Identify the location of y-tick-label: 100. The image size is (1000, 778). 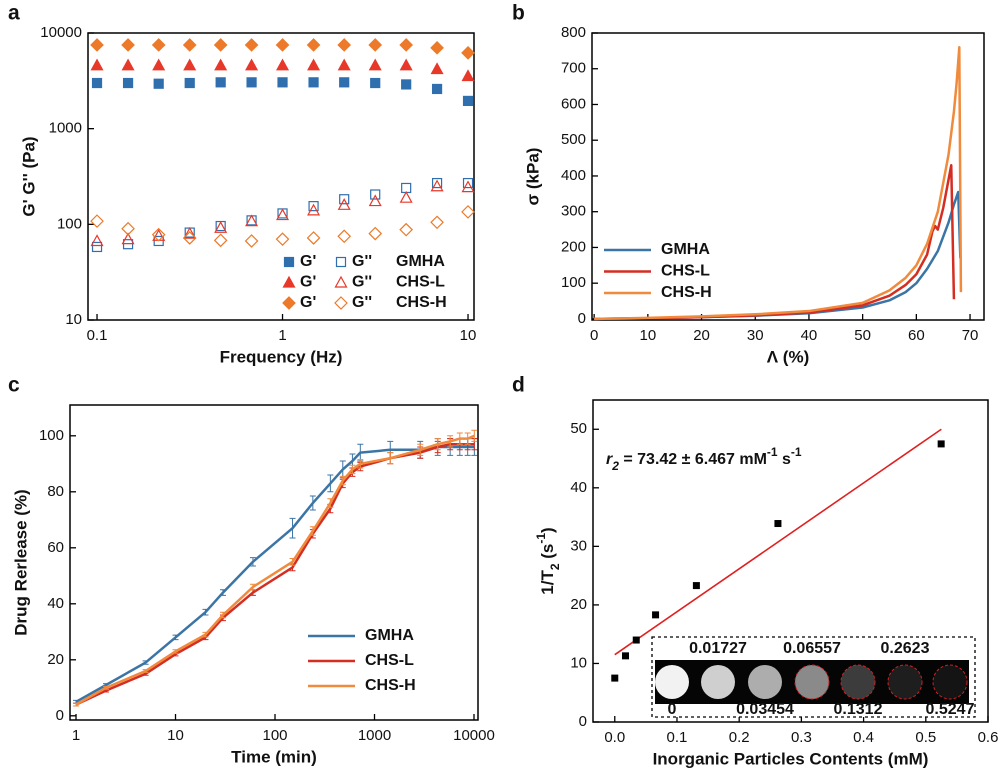
(51, 435).